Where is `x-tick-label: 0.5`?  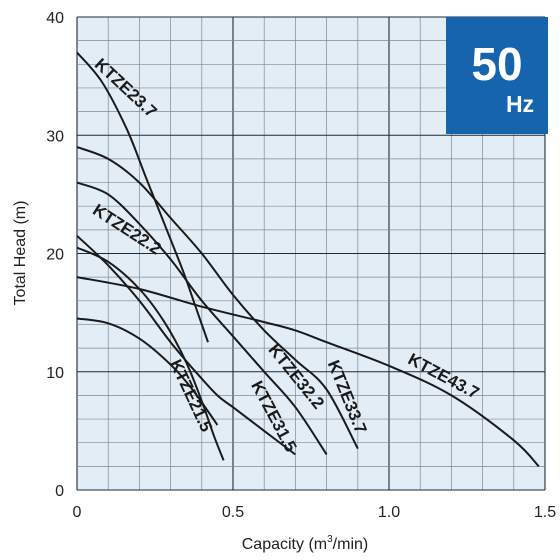 x-tick-label: 0.5 is located at coordinates (233, 512).